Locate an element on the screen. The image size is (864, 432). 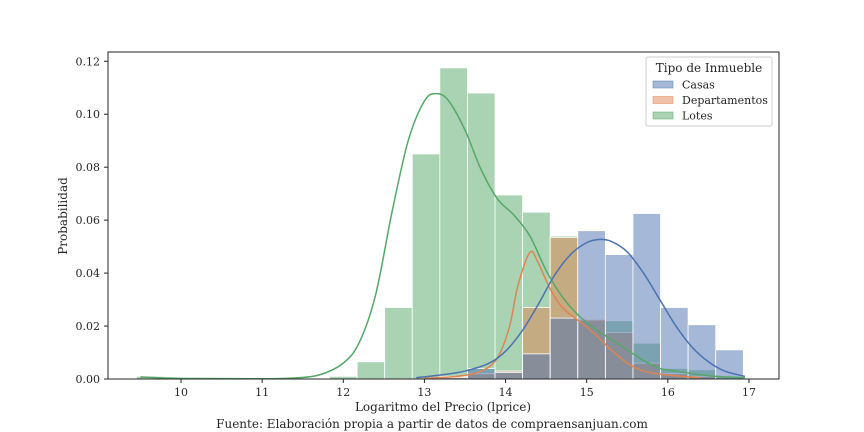
legend-swatch-lotes is located at coordinates (663, 115).